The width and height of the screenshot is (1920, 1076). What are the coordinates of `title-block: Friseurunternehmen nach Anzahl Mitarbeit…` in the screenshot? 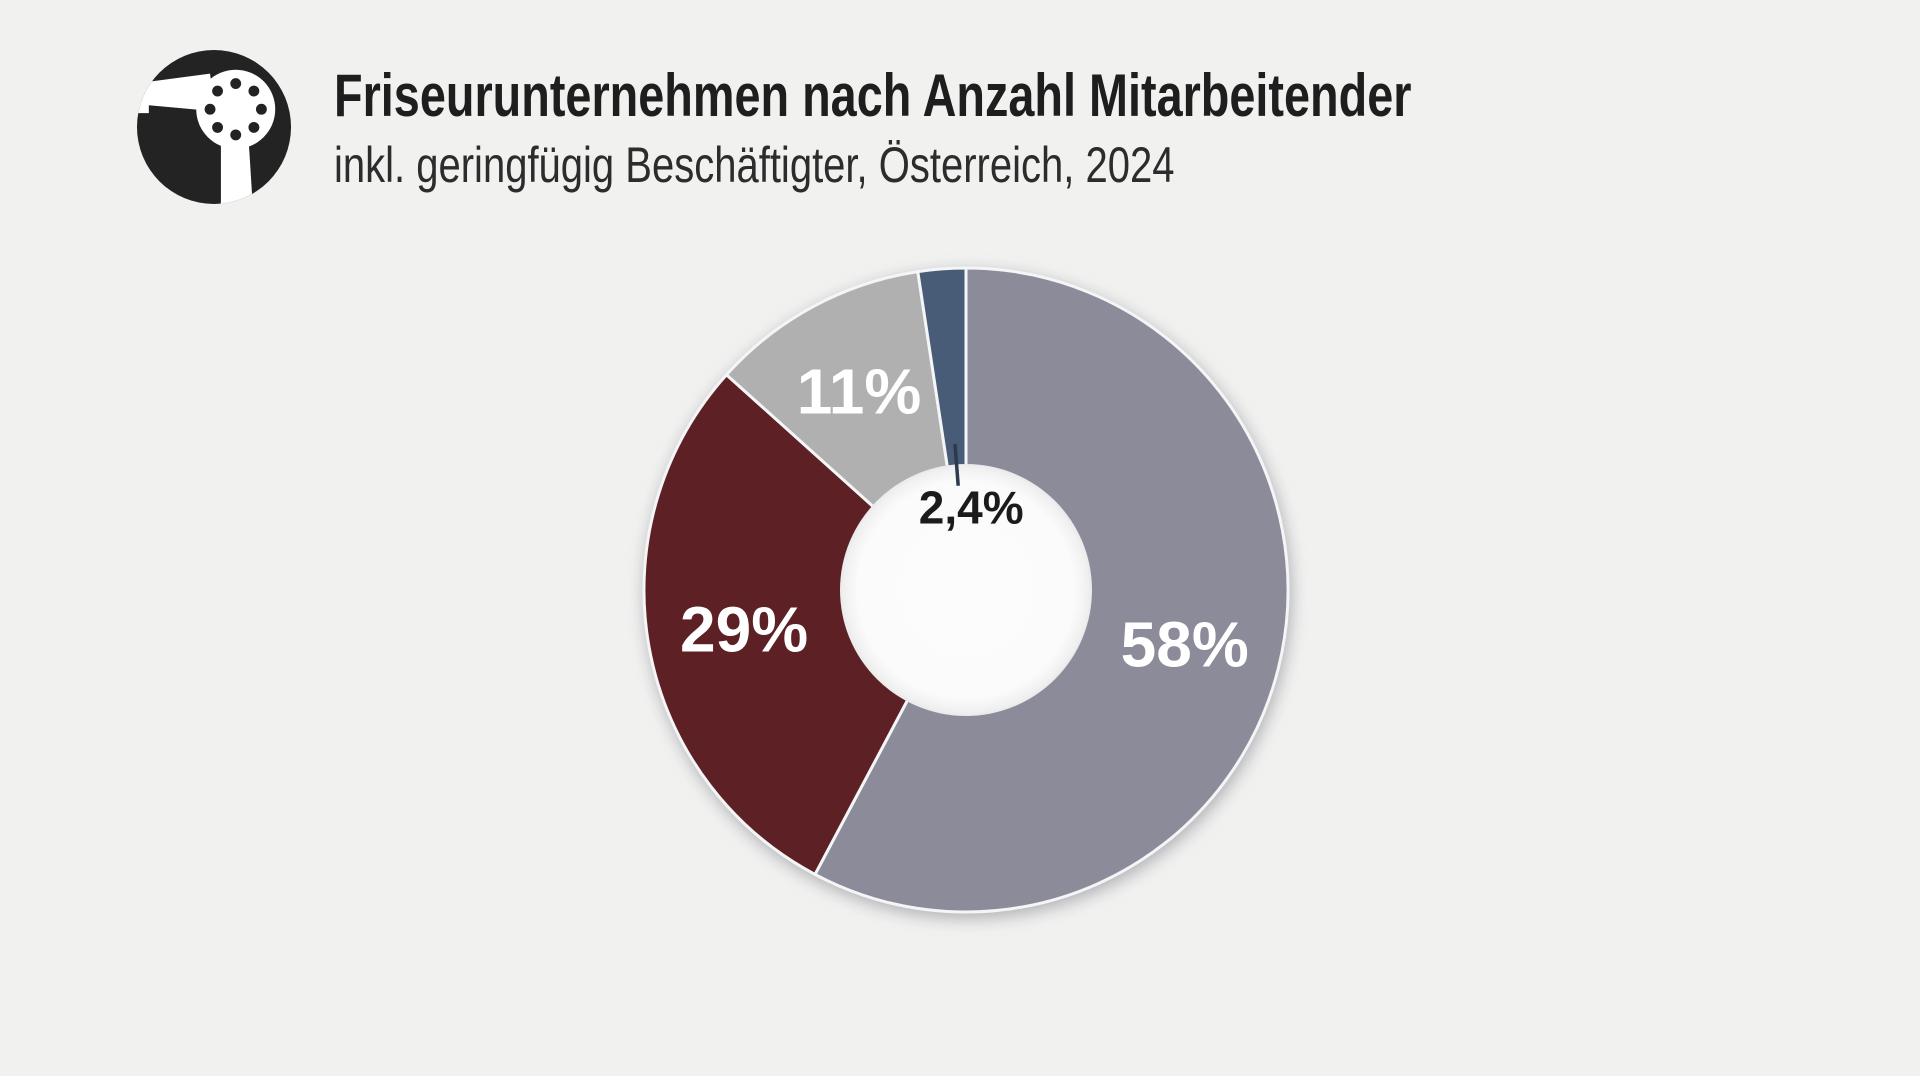 It's located at (1024, 127).